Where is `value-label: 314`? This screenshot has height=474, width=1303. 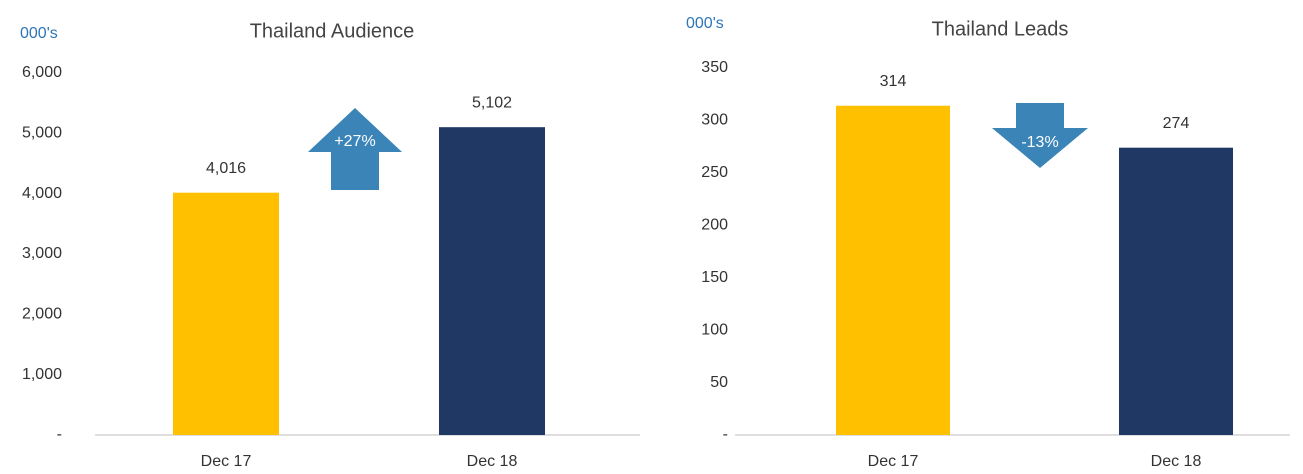 value-label: 314 is located at coordinates (893, 81).